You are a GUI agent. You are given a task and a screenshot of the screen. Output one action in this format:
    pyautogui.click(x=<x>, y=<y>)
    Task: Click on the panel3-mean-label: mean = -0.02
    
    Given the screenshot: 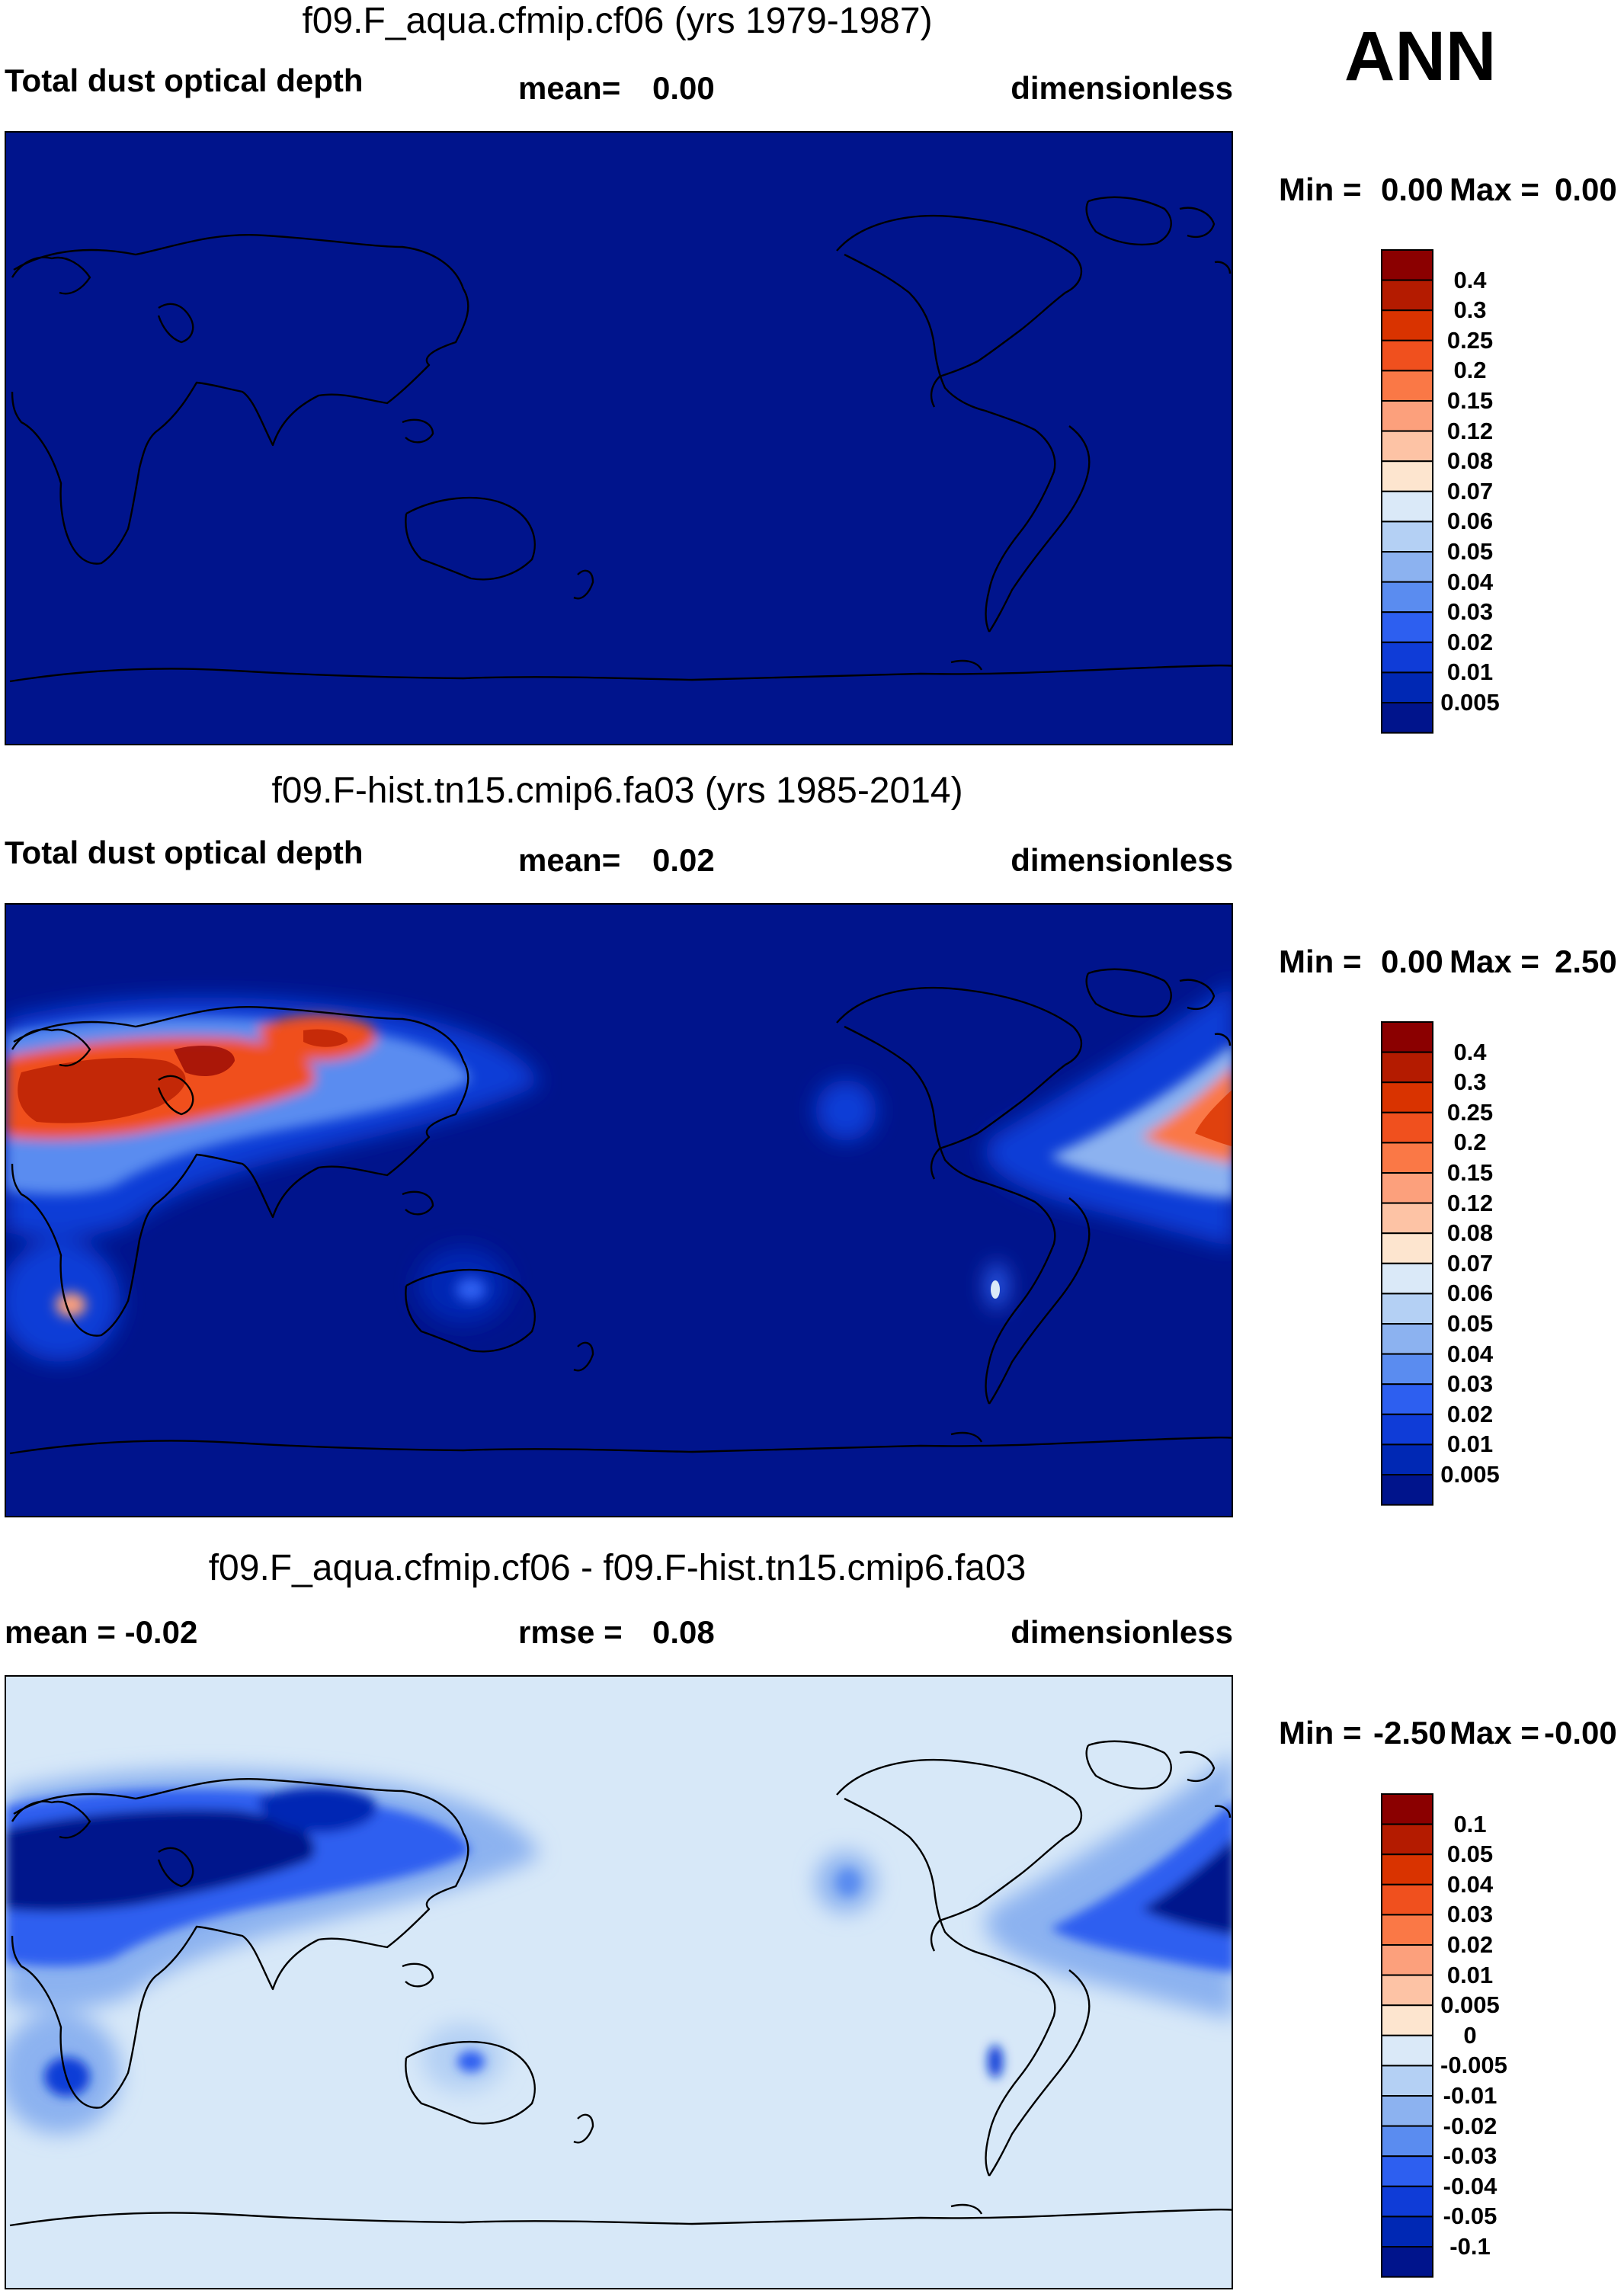 What is the action you would take?
    pyautogui.click(x=101, y=1632)
    